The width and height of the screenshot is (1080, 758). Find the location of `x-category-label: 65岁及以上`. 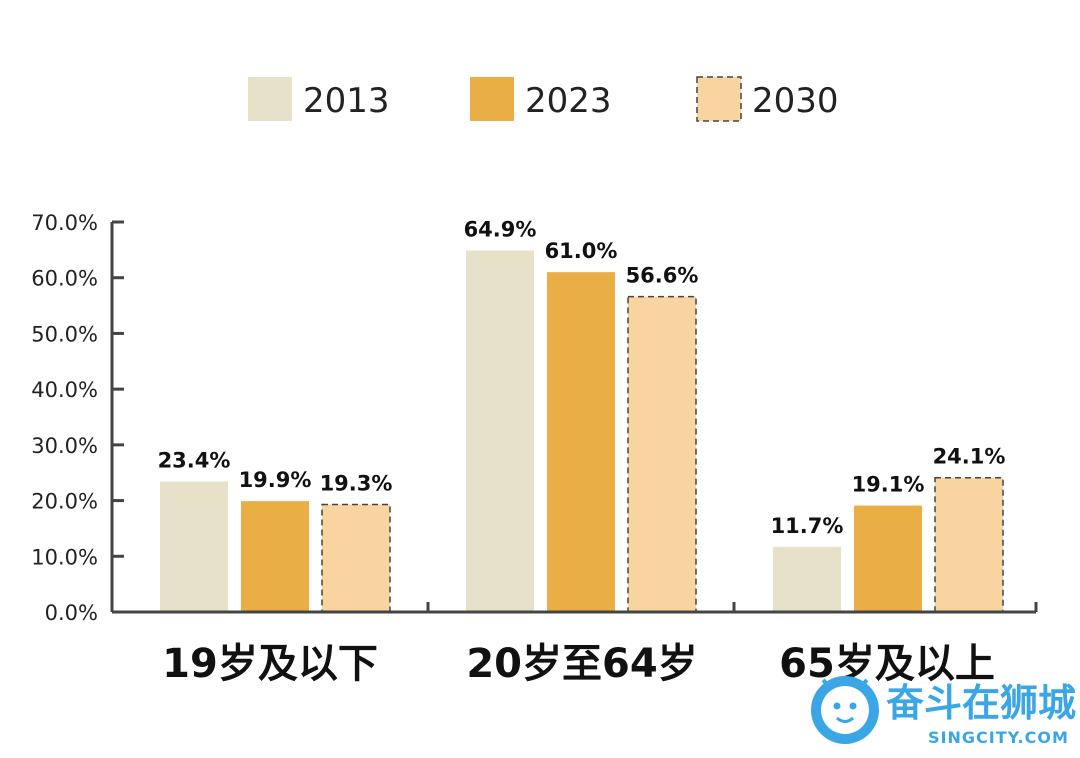

x-category-label: 65岁及以上 is located at coordinates (887, 664).